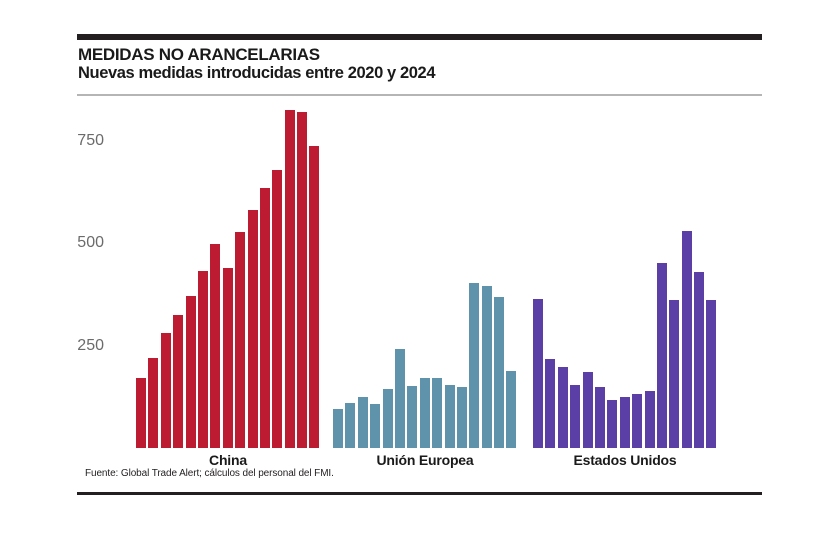  I want to click on group-label-estados-unidos: Estados Unidos, so click(625, 460).